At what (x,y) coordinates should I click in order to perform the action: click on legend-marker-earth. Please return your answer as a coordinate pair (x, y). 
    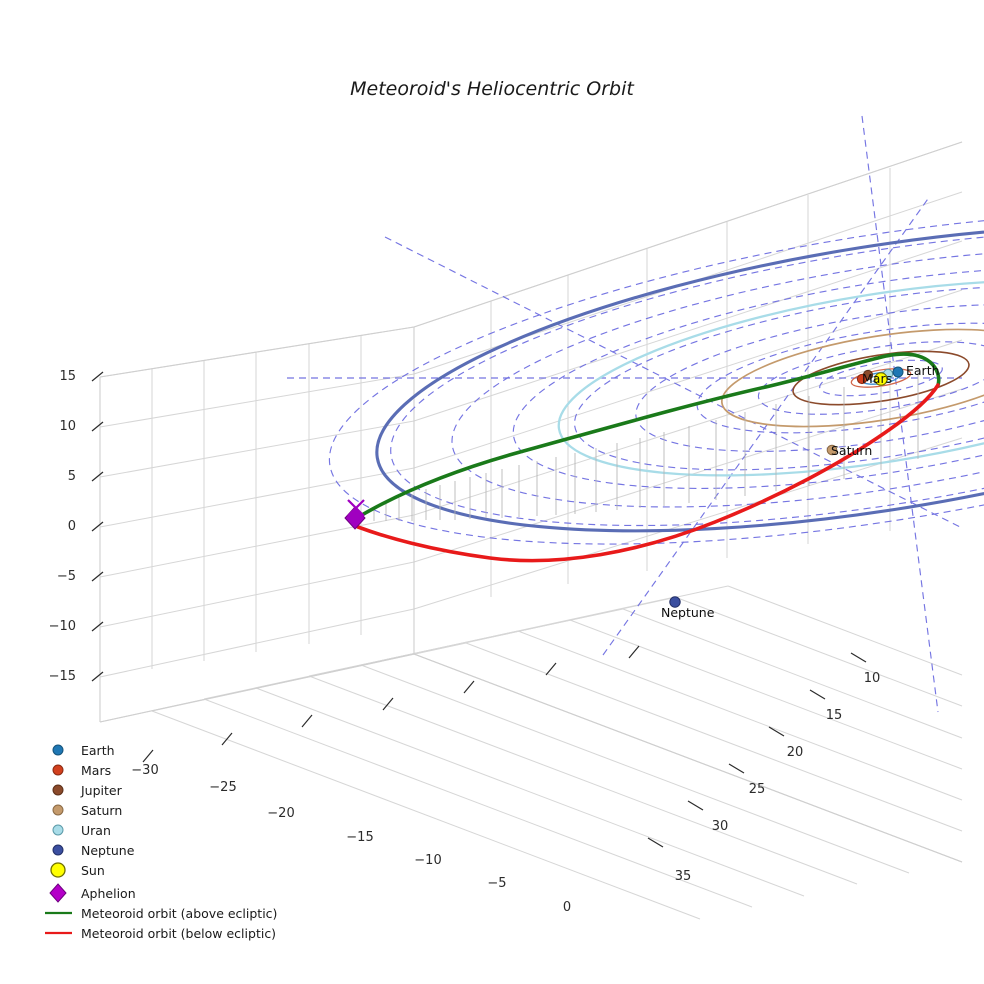
    Looking at the image, I should click on (58, 750).